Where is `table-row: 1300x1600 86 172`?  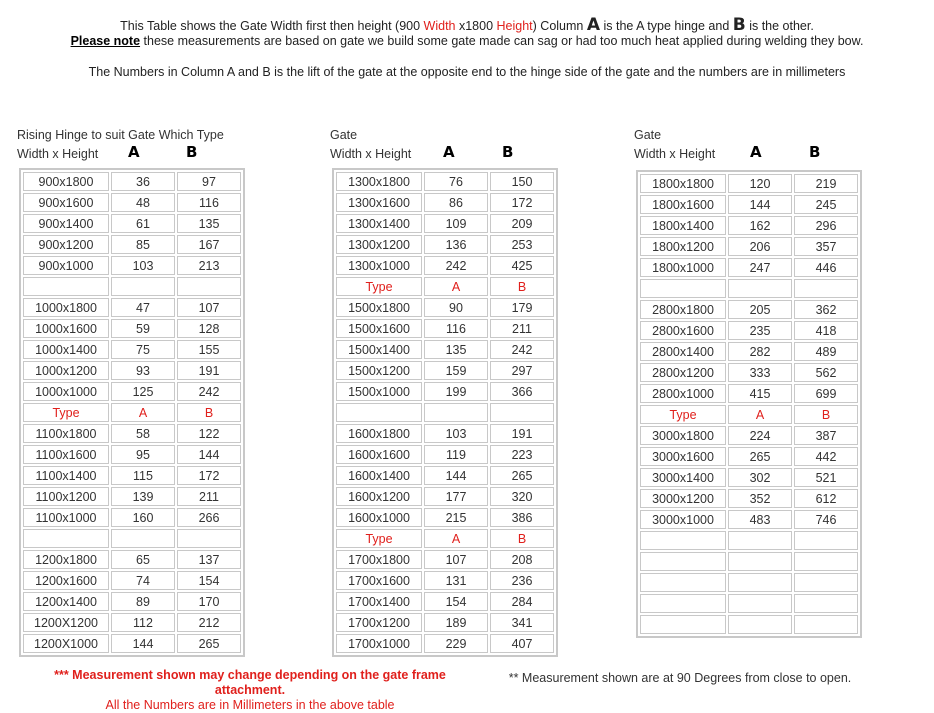 table-row: 1300x1600 86 172 is located at coordinates (445, 202).